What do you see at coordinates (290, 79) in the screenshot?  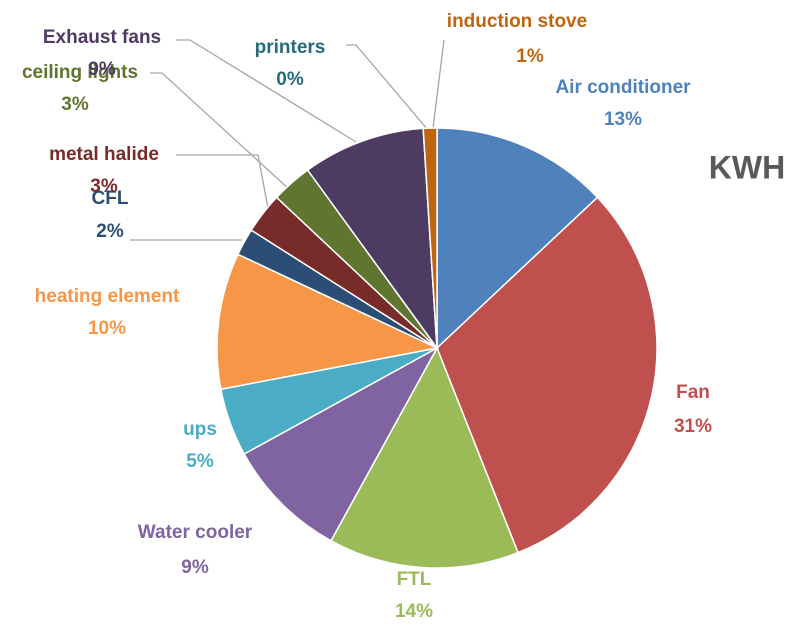 I see `slice-value-label: 0%` at bounding box center [290, 79].